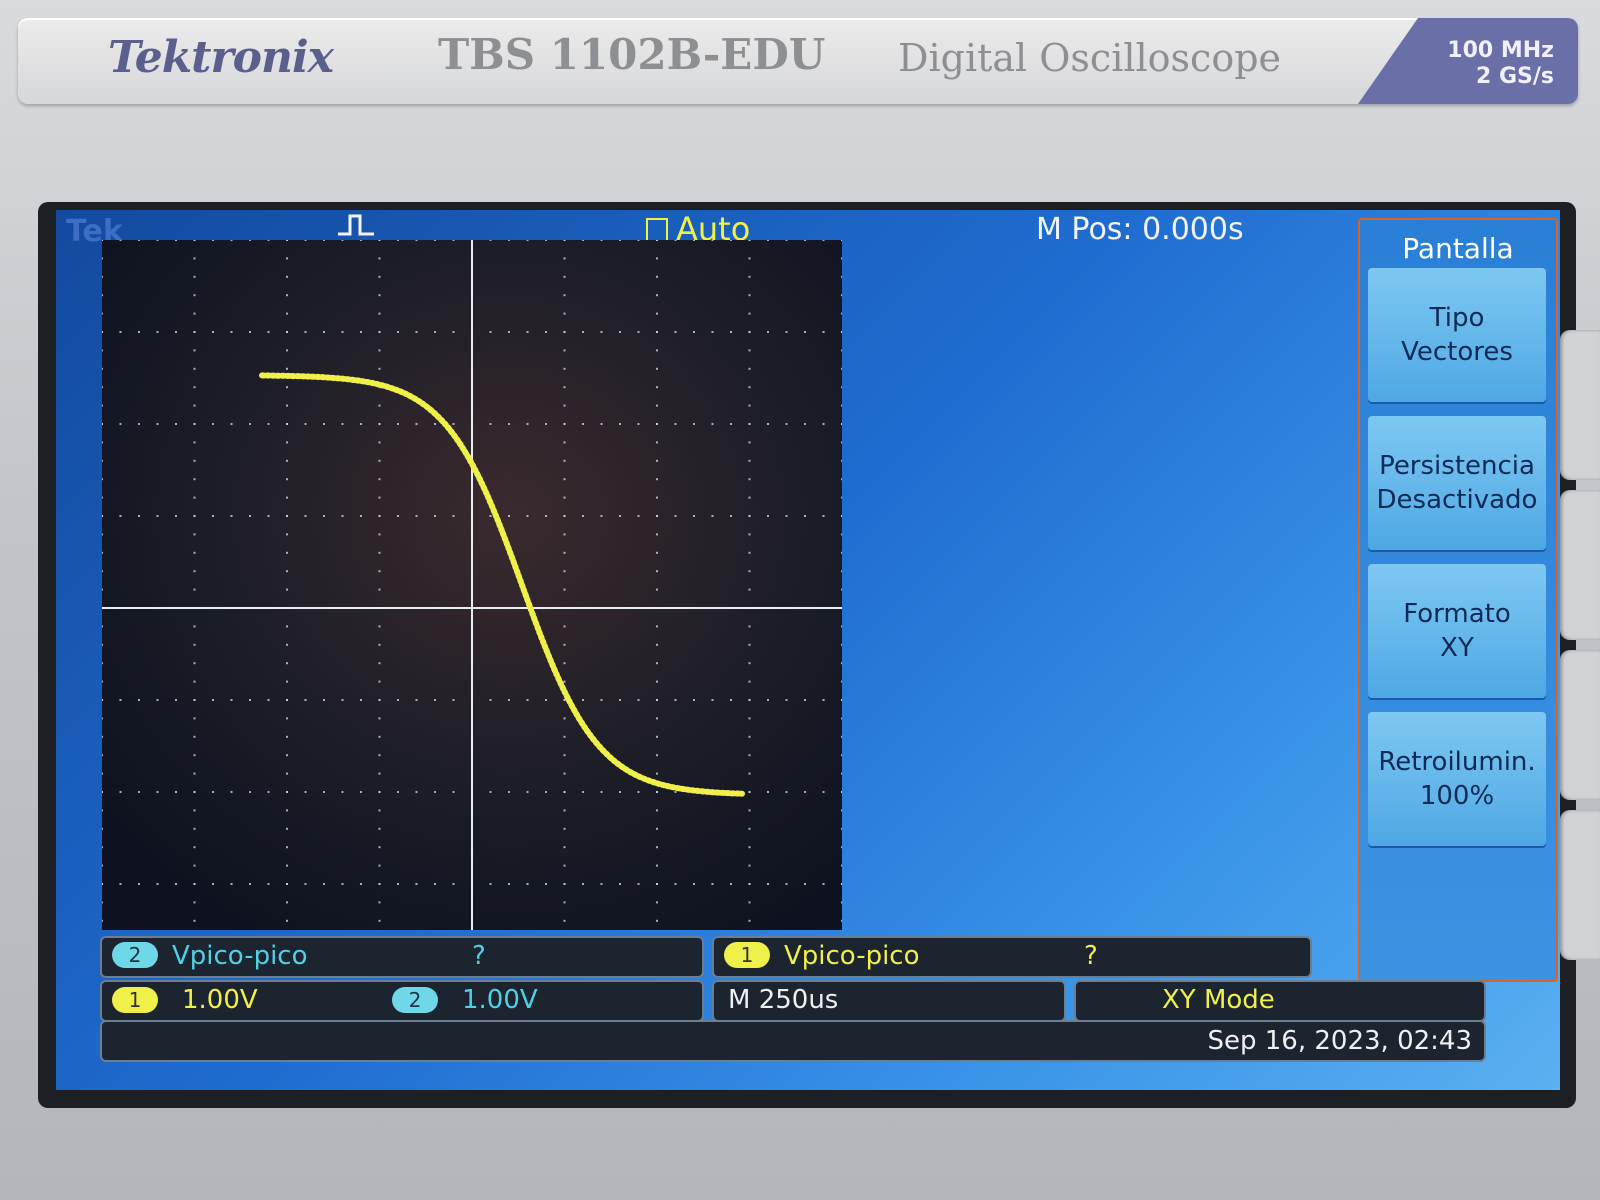 This screenshot has width=1600, height=1200. Describe the element at coordinates (1457, 779) in the screenshot. I see `backlight-button: Retroilumin. 100%` at that location.